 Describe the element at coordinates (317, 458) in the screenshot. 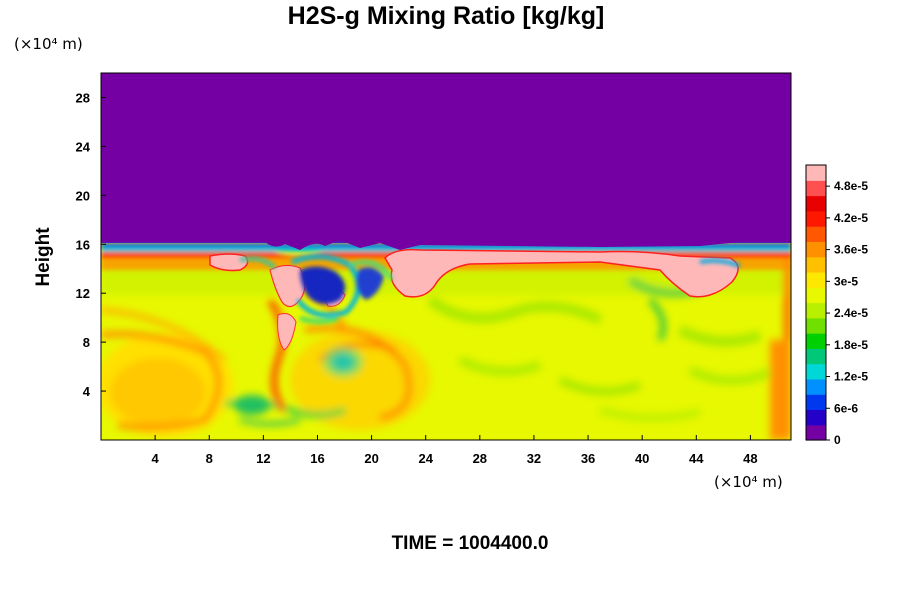

I see `x-tick-label: 16` at that location.